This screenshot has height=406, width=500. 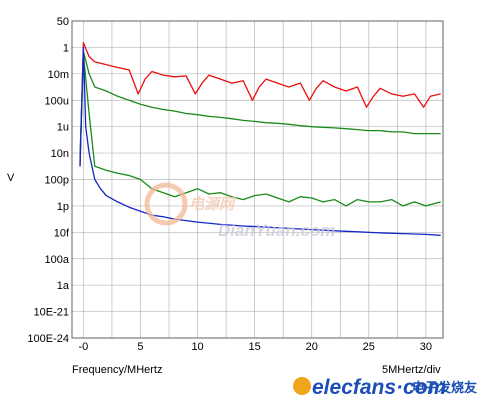 I want to click on x-tick-label: -0, so click(x=84, y=347).